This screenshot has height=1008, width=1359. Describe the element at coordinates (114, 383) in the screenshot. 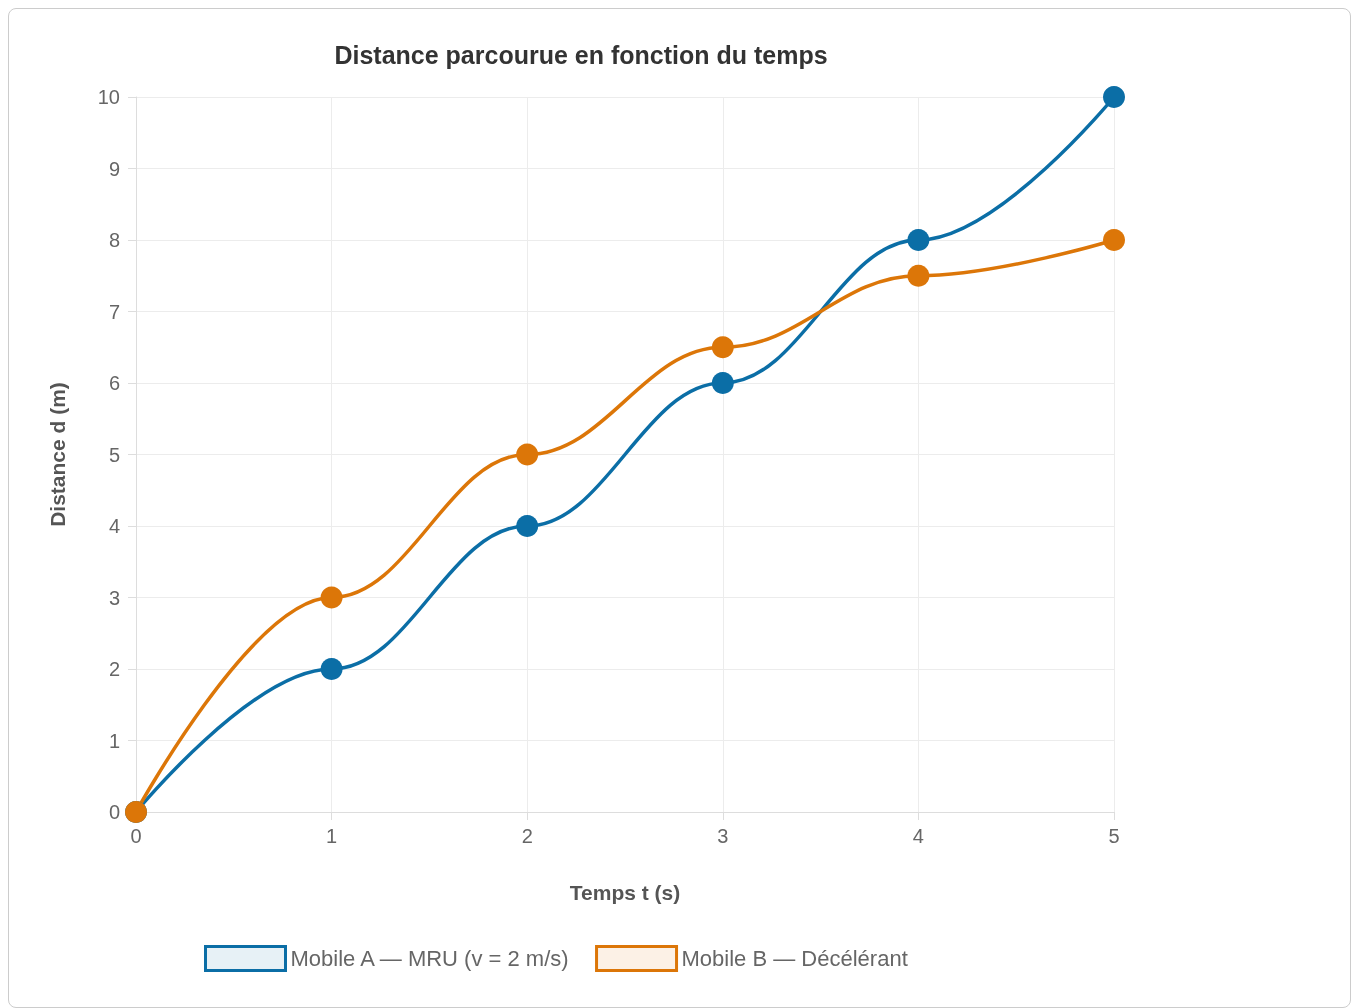

I see `y-tick-label: 6` at that location.